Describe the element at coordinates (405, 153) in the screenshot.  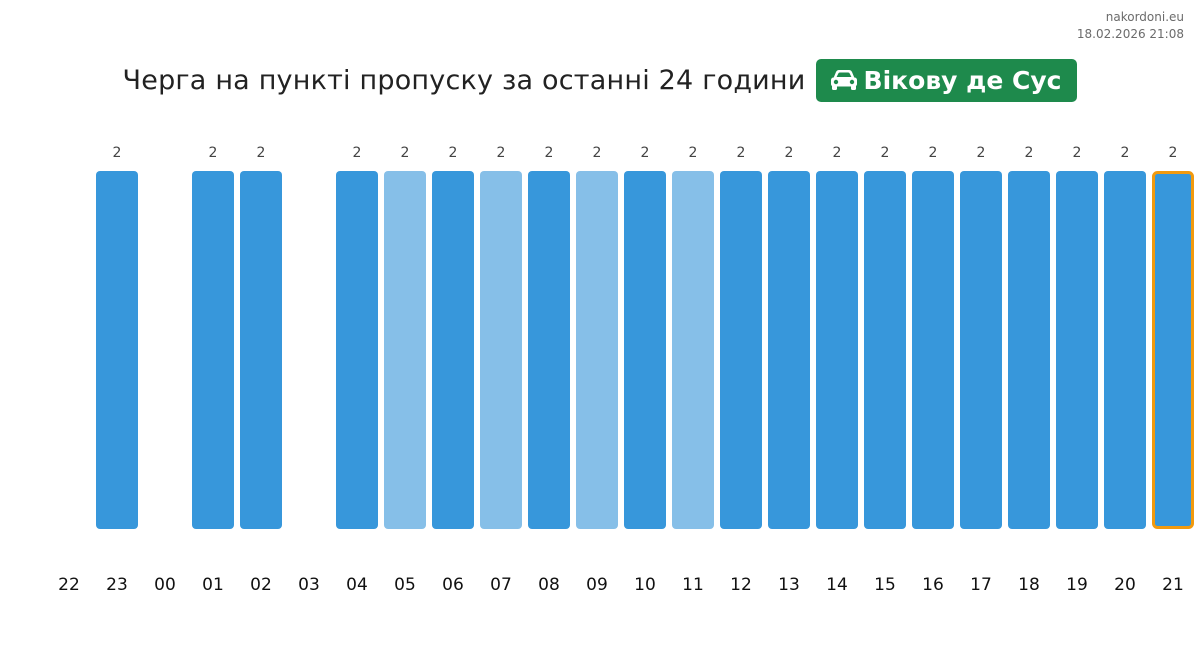
I see `value-label-05: 2` at that location.